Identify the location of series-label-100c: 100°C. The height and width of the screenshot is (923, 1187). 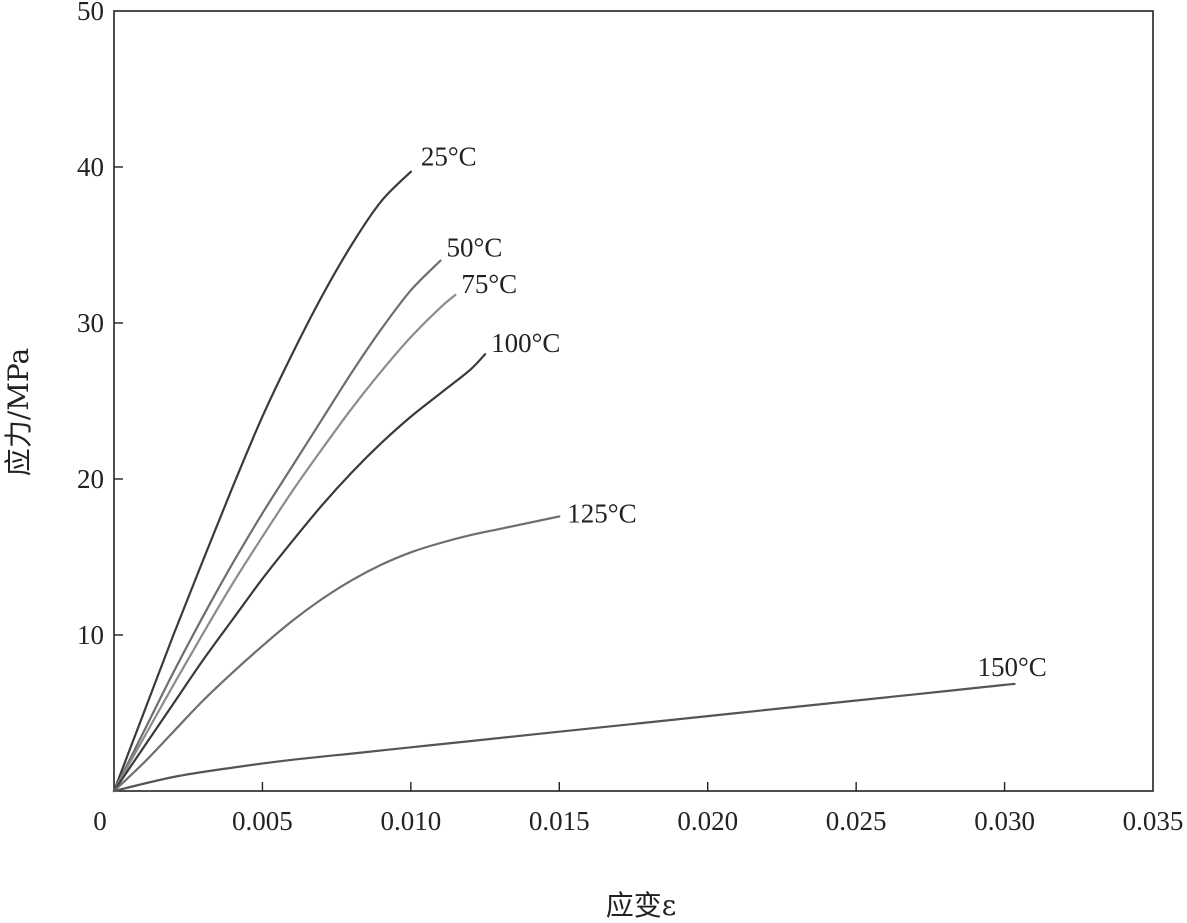
(525, 343).